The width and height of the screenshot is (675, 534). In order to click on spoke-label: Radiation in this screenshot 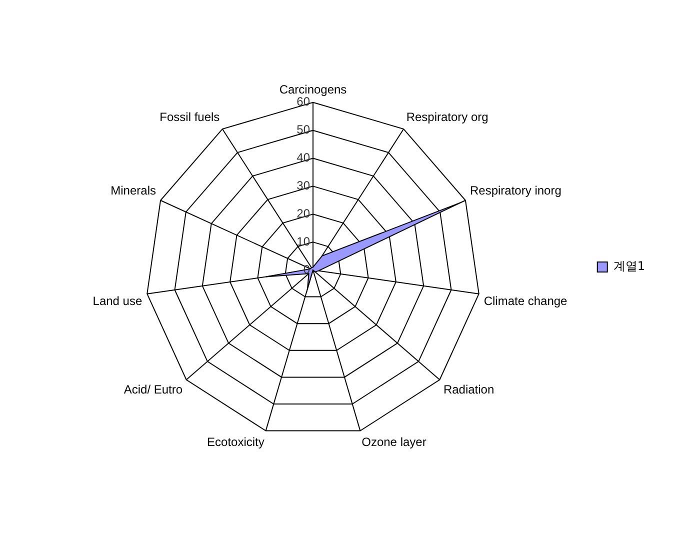, I will do `click(468, 389)`.